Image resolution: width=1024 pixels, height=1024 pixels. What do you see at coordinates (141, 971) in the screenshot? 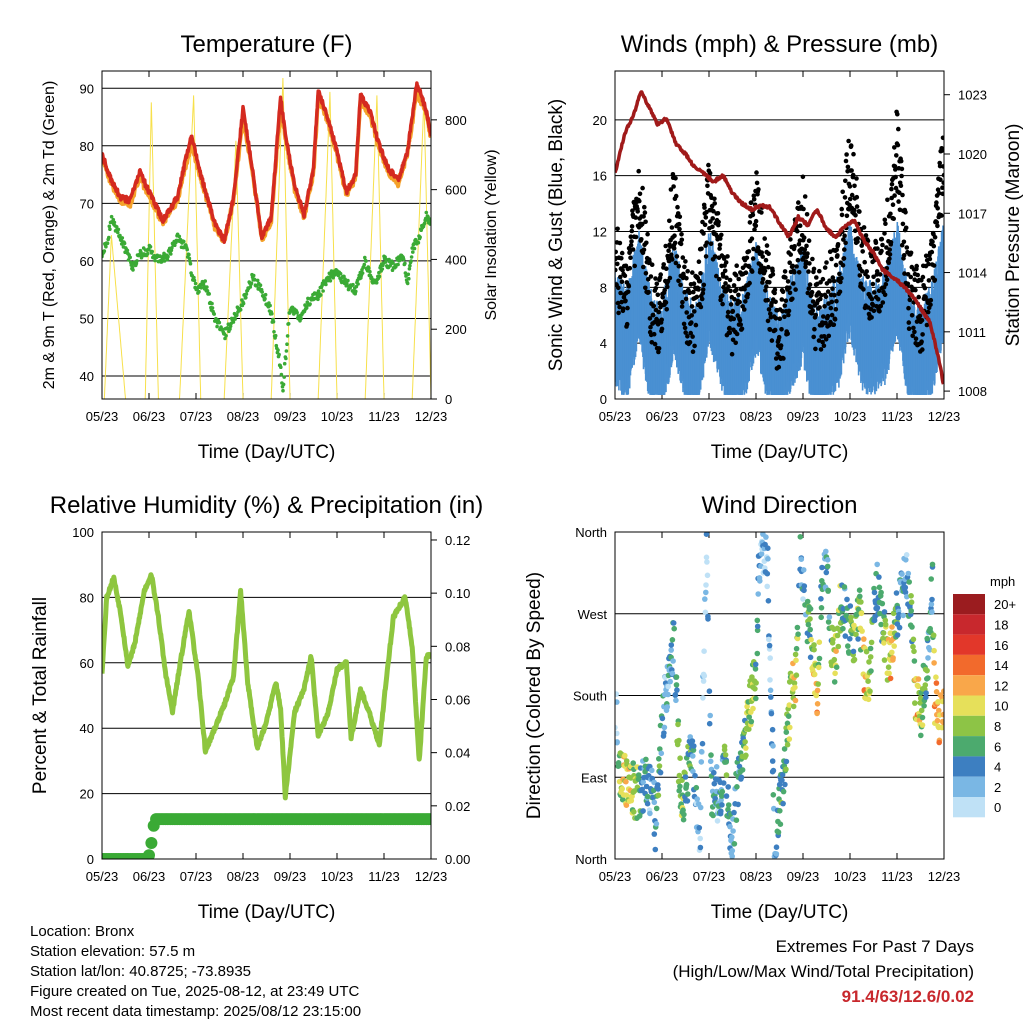
I see `station-latlon: Station lat/lon: 40.8725; -73.8935` at bounding box center [141, 971].